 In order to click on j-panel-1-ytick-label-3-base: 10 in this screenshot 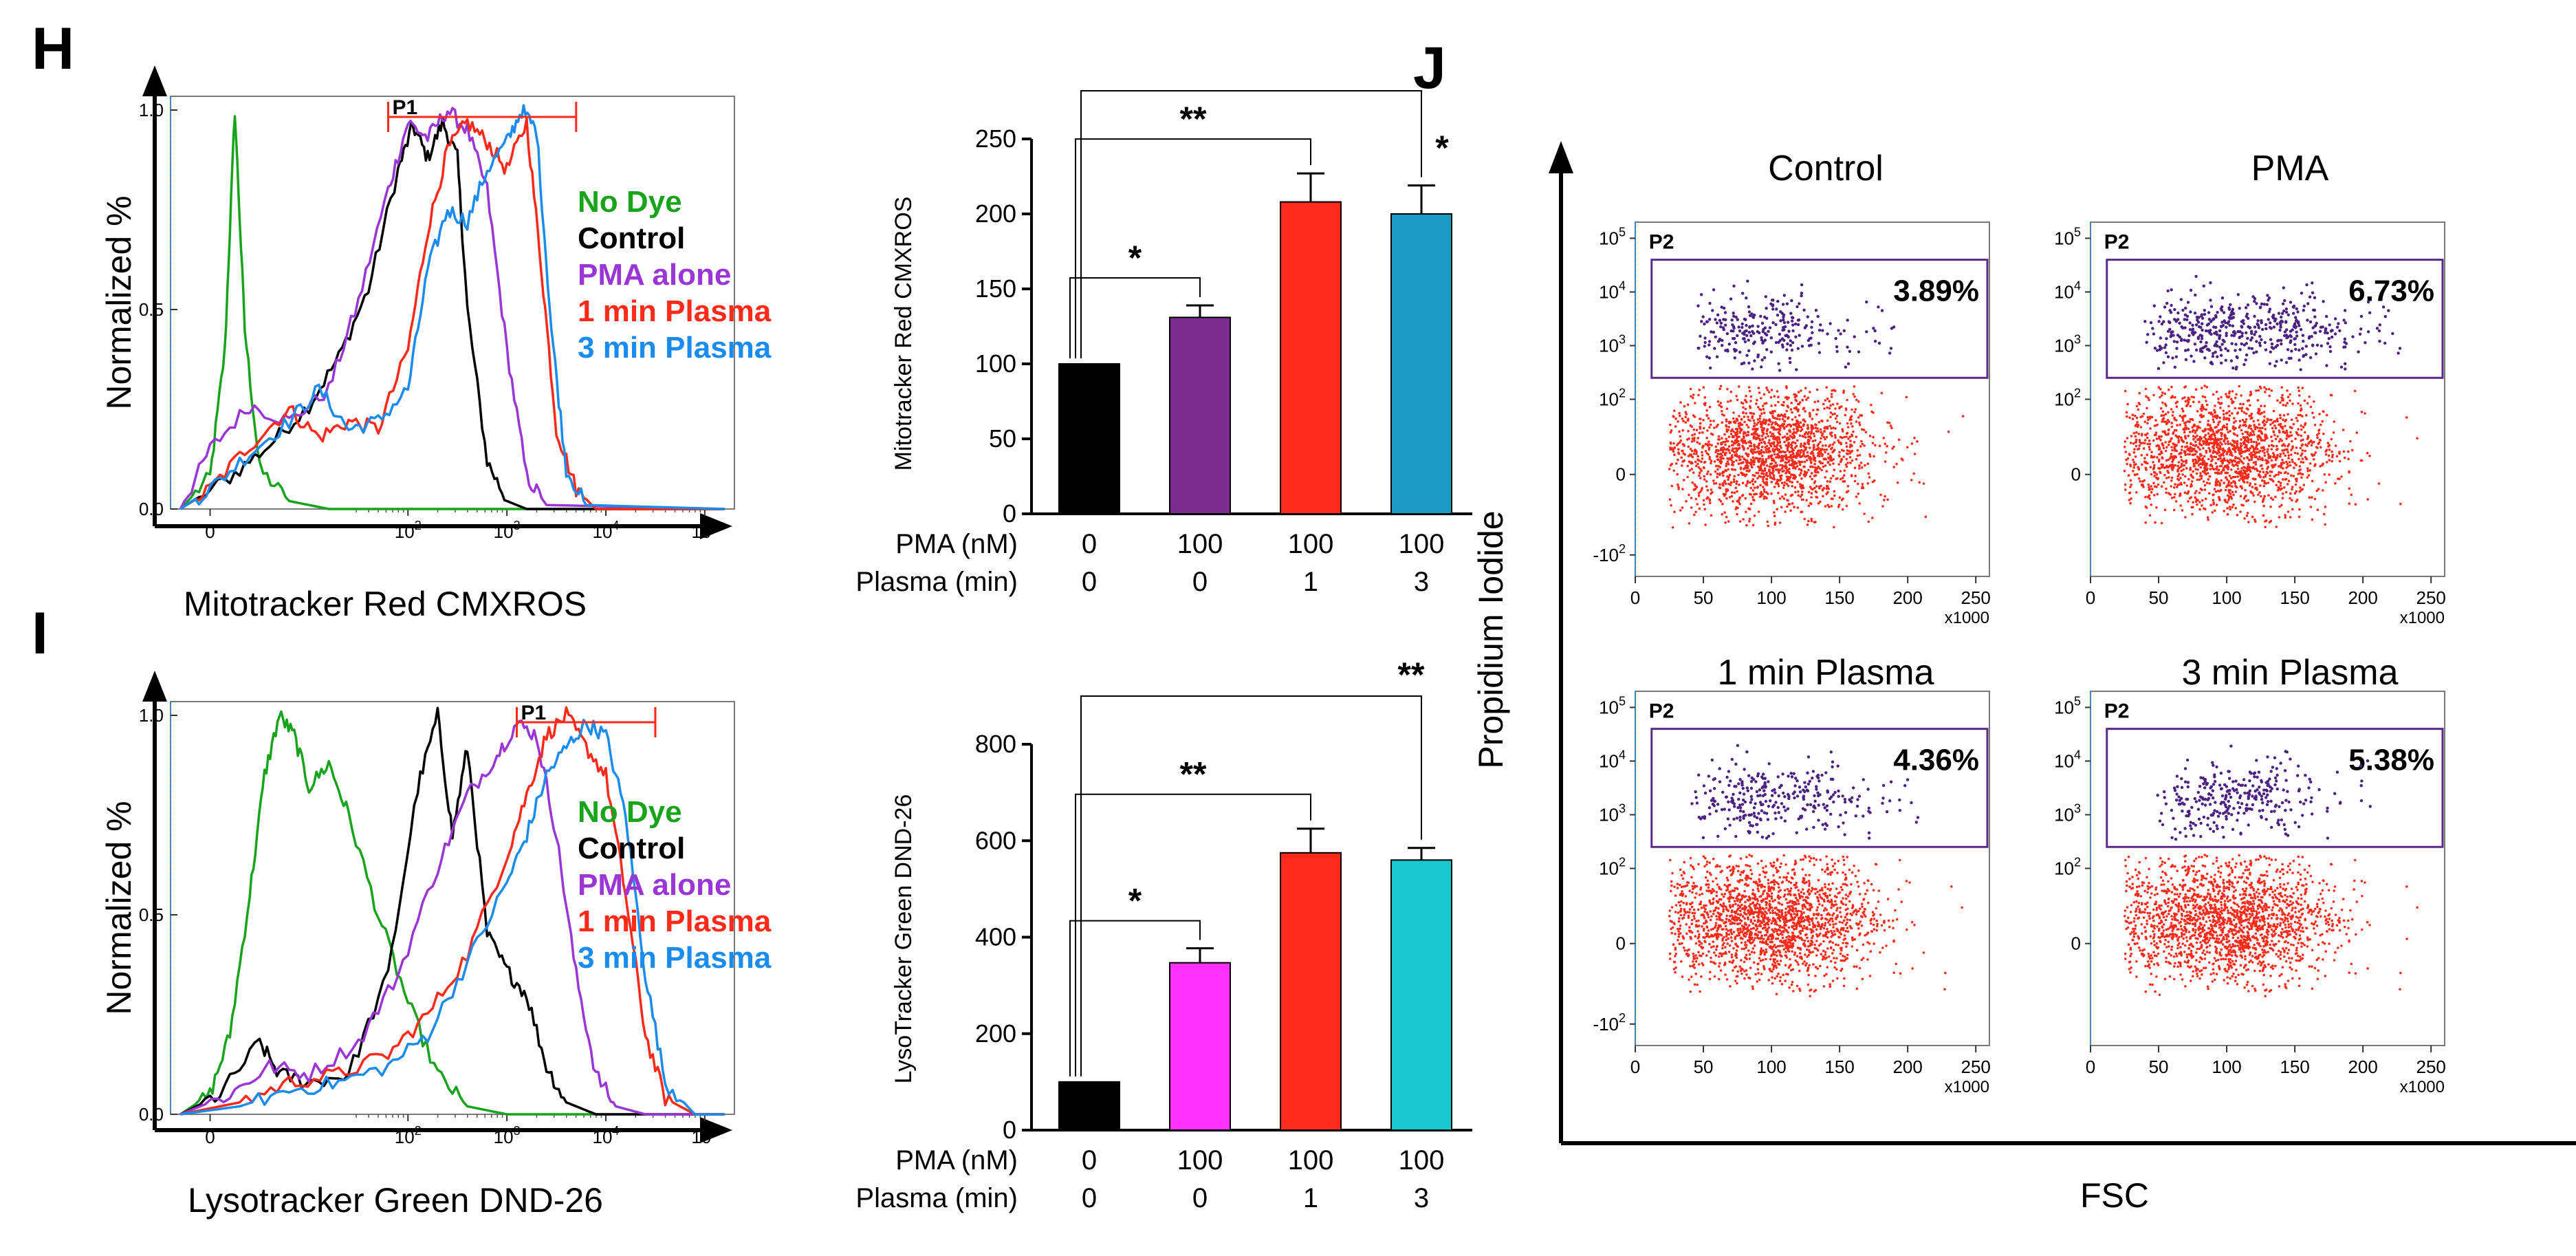, I will do `click(2064, 400)`.